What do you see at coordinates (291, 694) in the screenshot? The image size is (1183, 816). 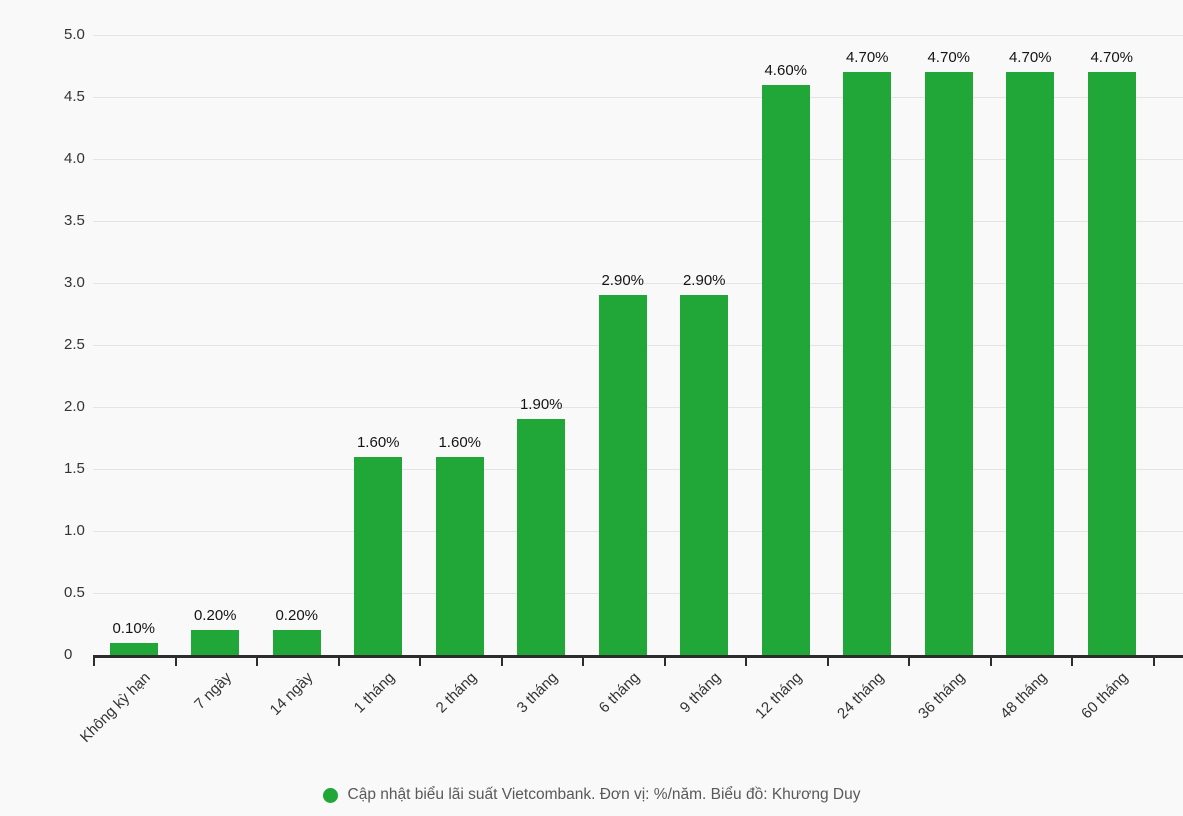 I see `x-axis-label: 14 ngày` at bounding box center [291, 694].